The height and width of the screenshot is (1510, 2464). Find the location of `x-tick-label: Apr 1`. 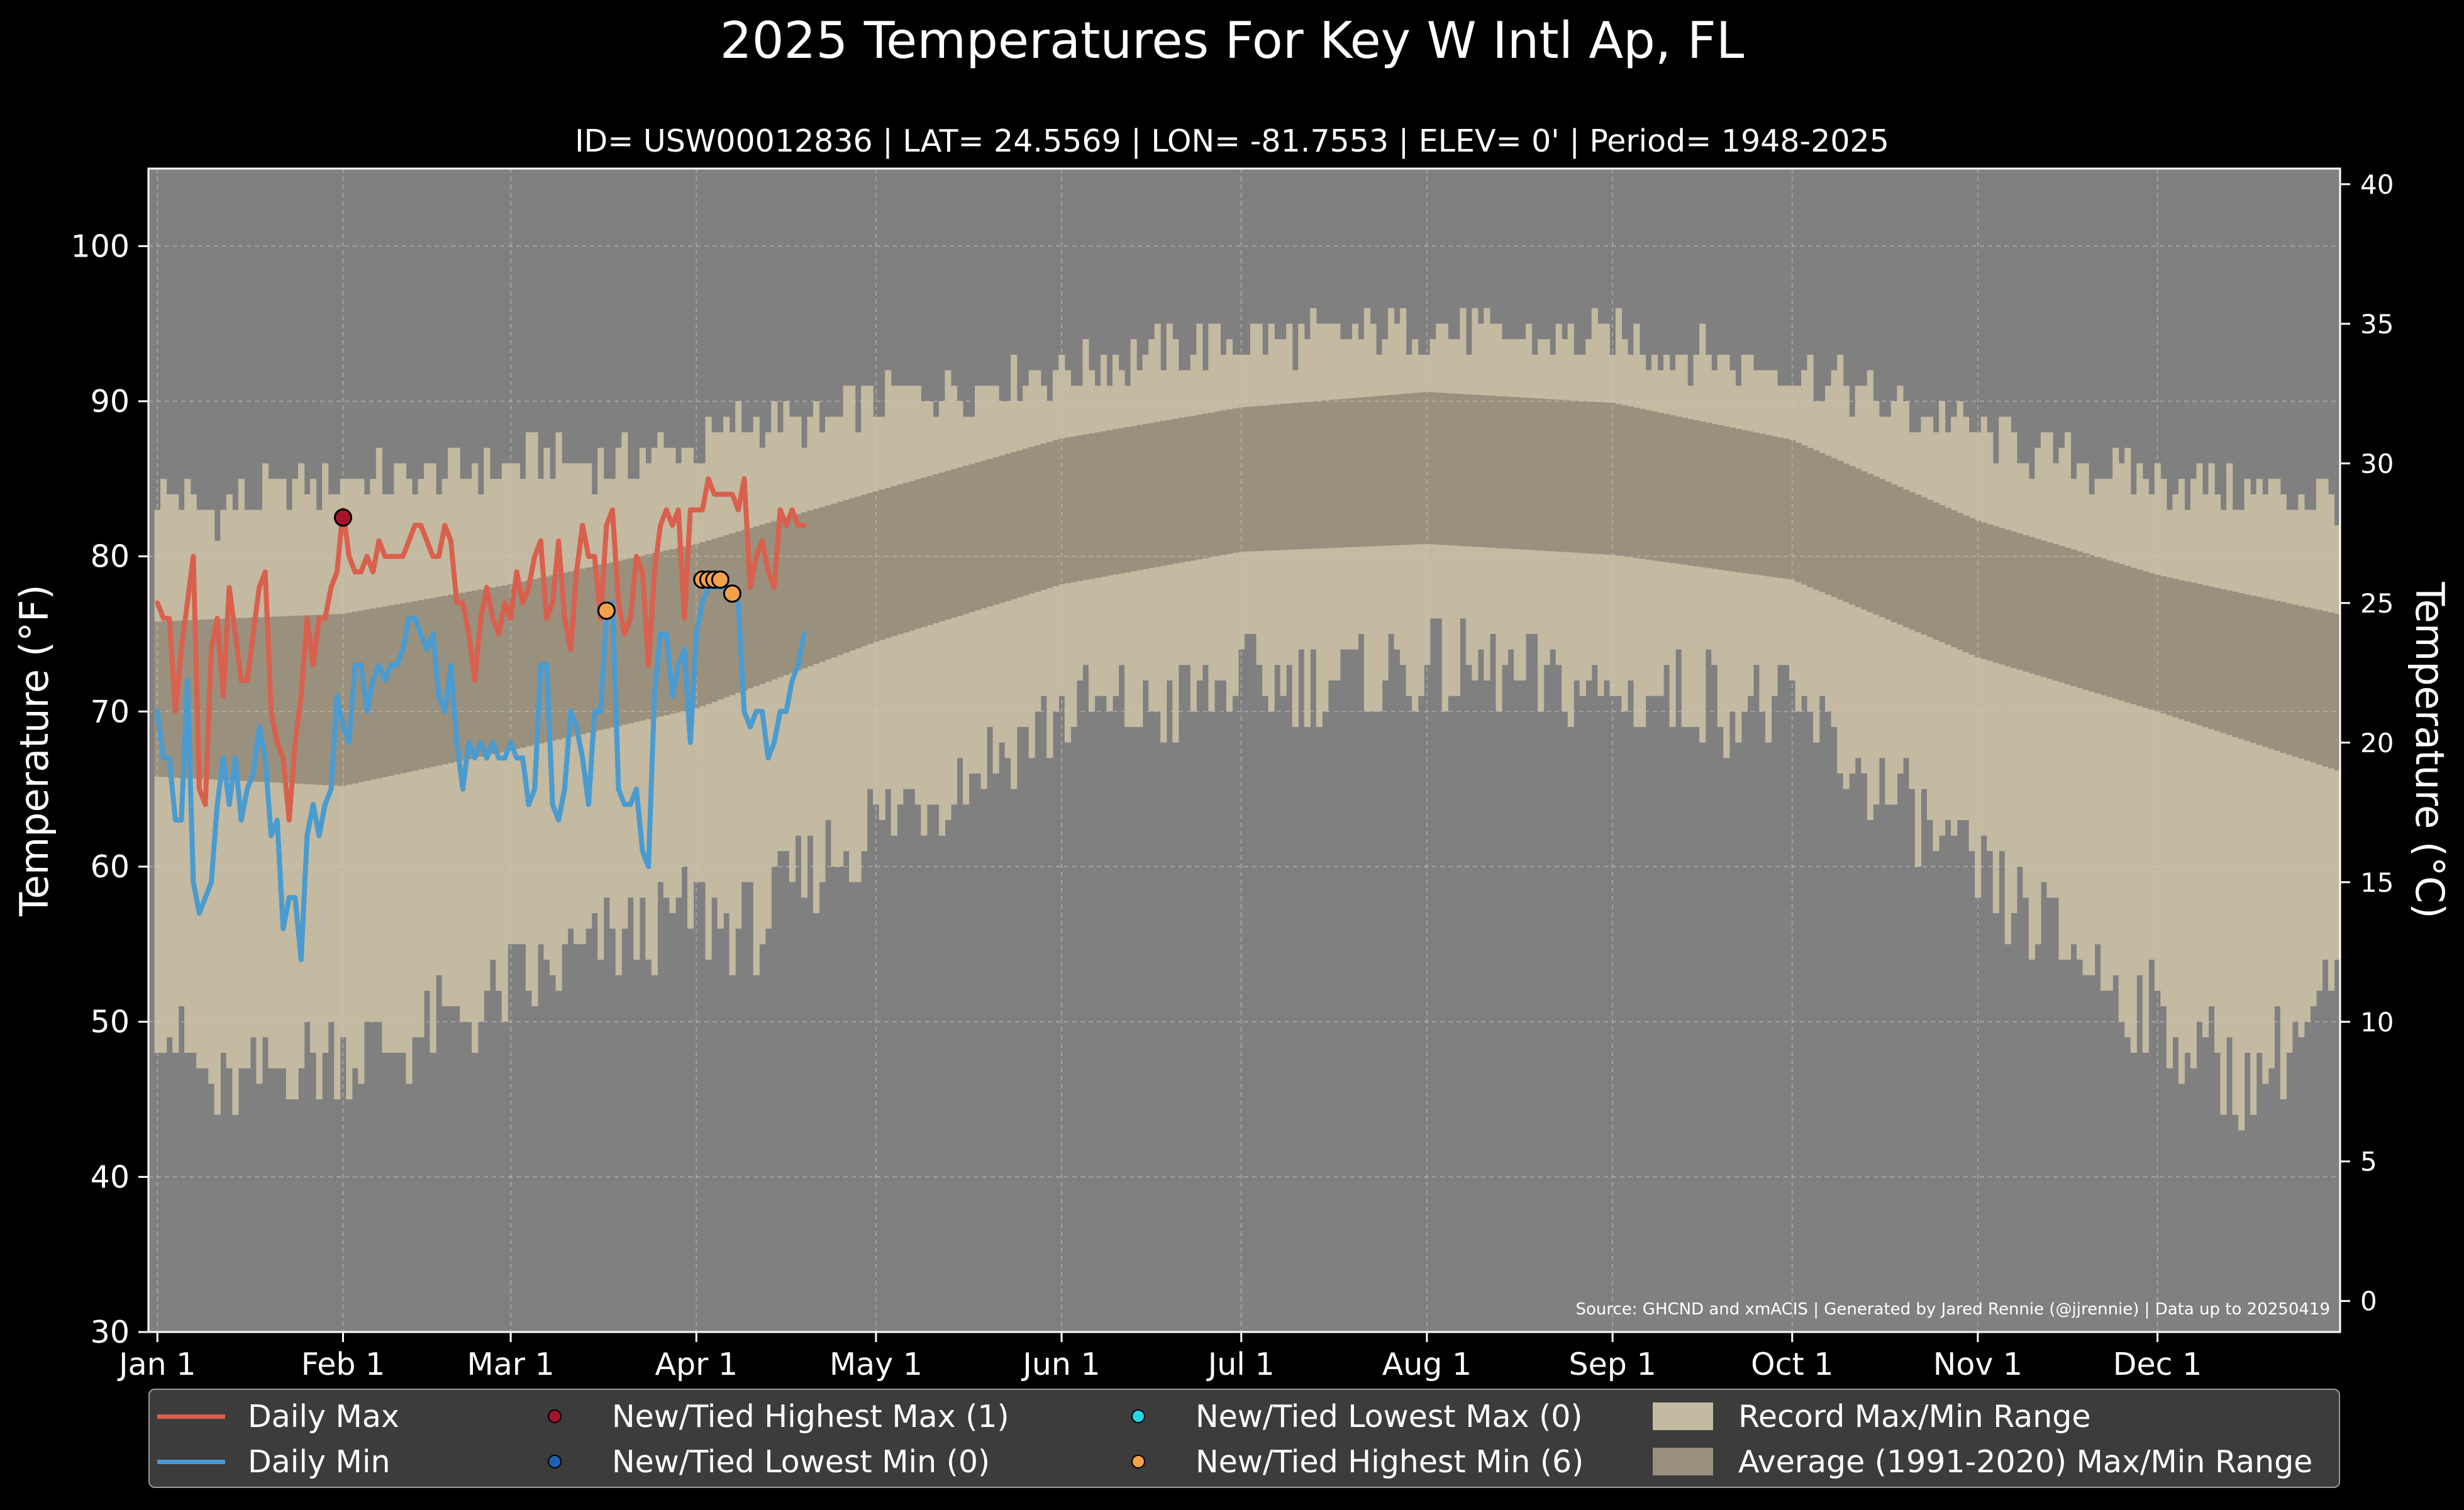

x-tick-label: Apr 1 is located at coordinates (696, 1364).